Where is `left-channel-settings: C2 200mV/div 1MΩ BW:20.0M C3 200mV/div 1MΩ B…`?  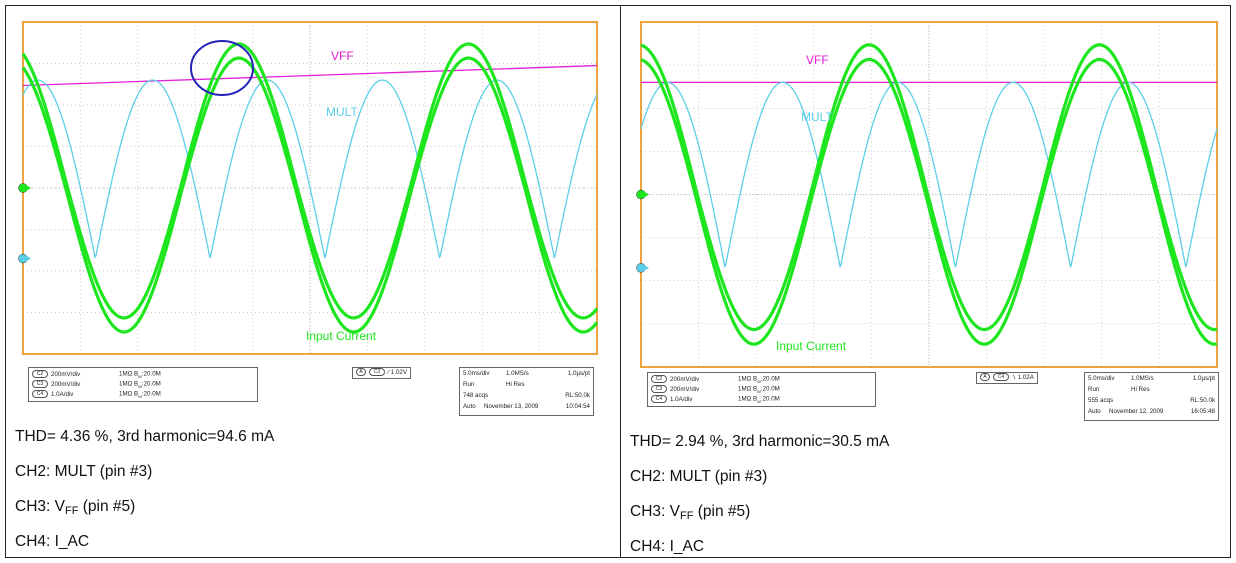 left-channel-settings: C2 200mV/div 1MΩ BW:20.0M C3 200mV/div 1MΩ B… is located at coordinates (143, 384).